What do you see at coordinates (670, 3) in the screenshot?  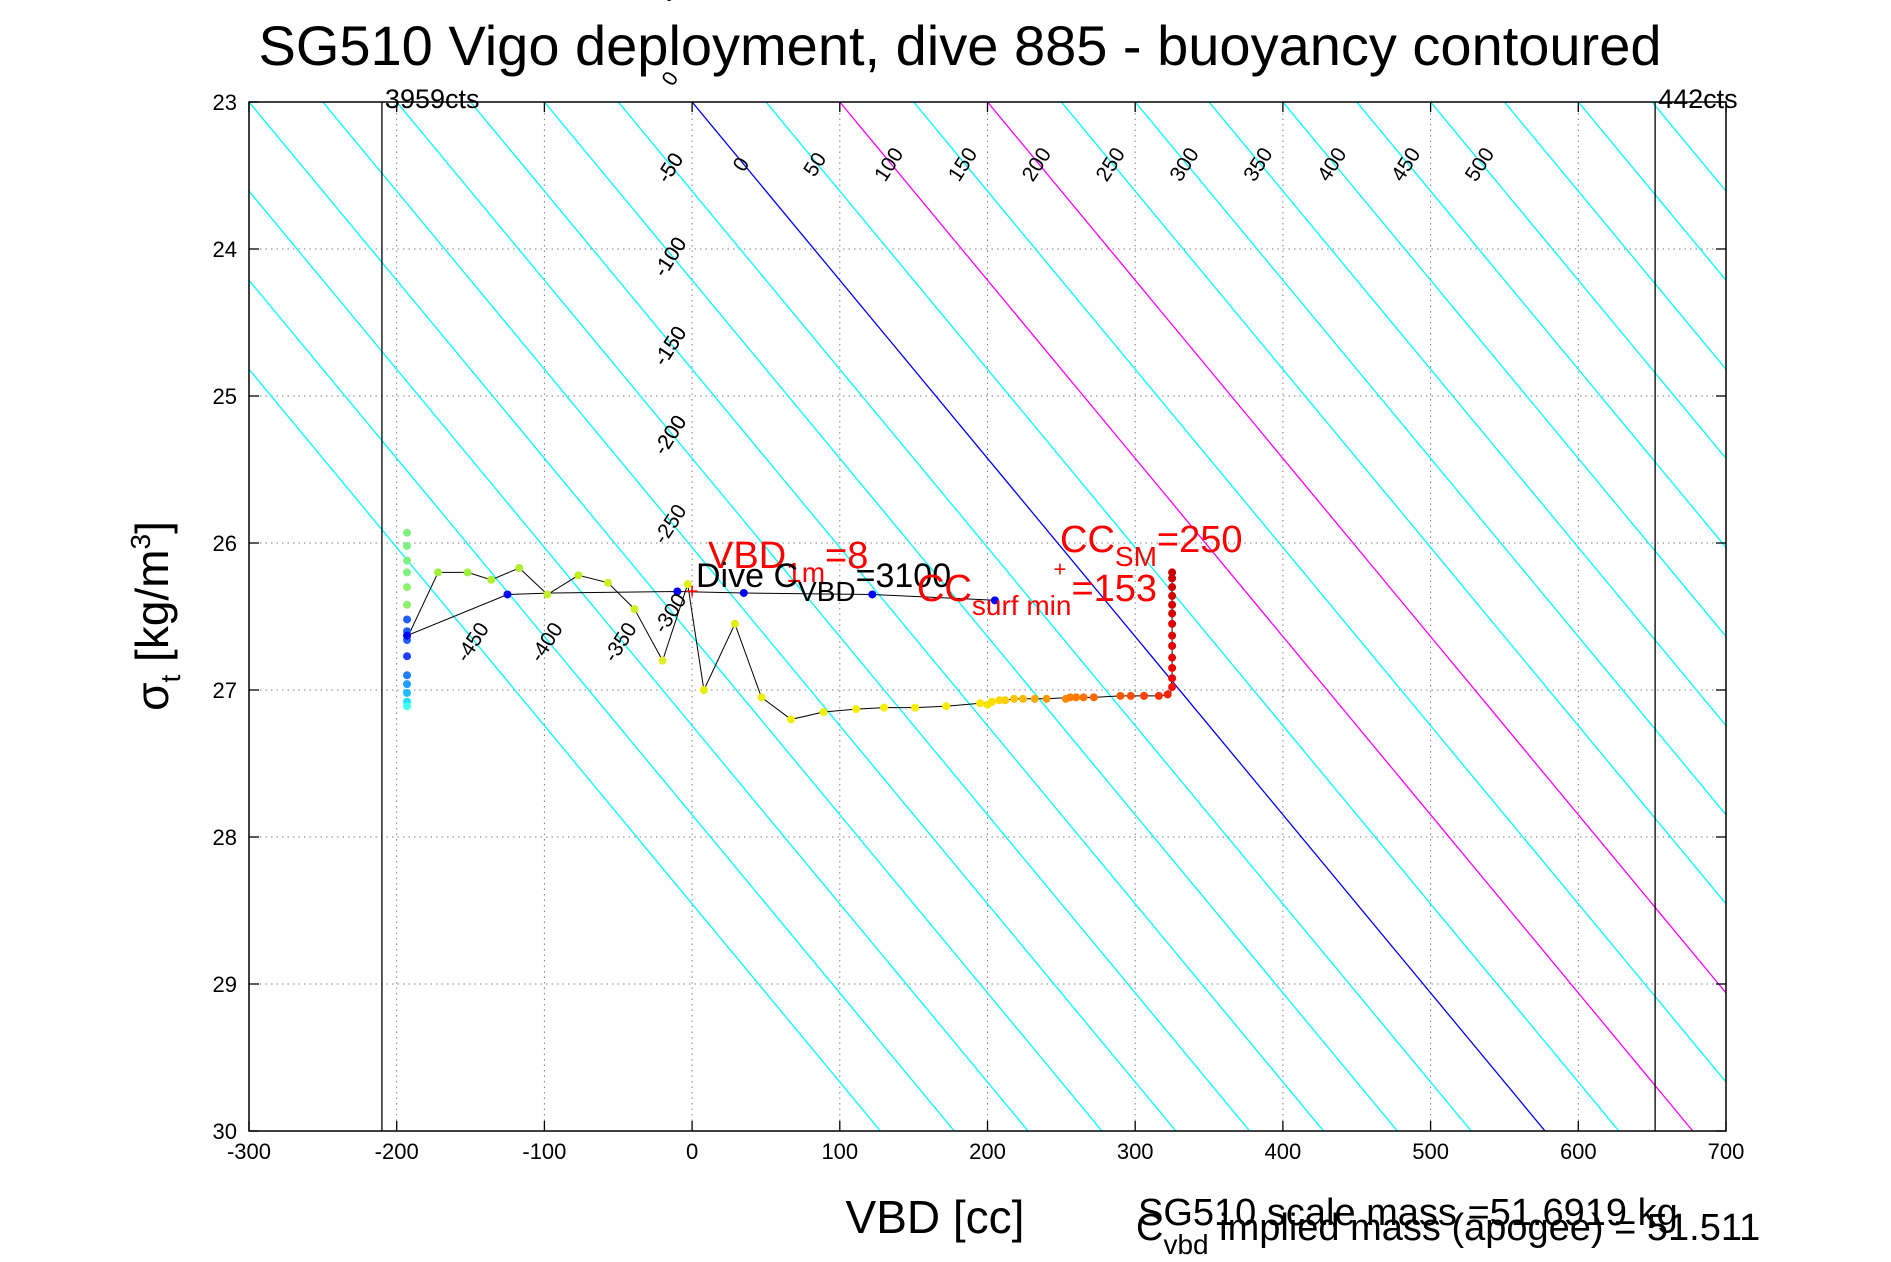 I see `contour-label: 50` at bounding box center [670, 3].